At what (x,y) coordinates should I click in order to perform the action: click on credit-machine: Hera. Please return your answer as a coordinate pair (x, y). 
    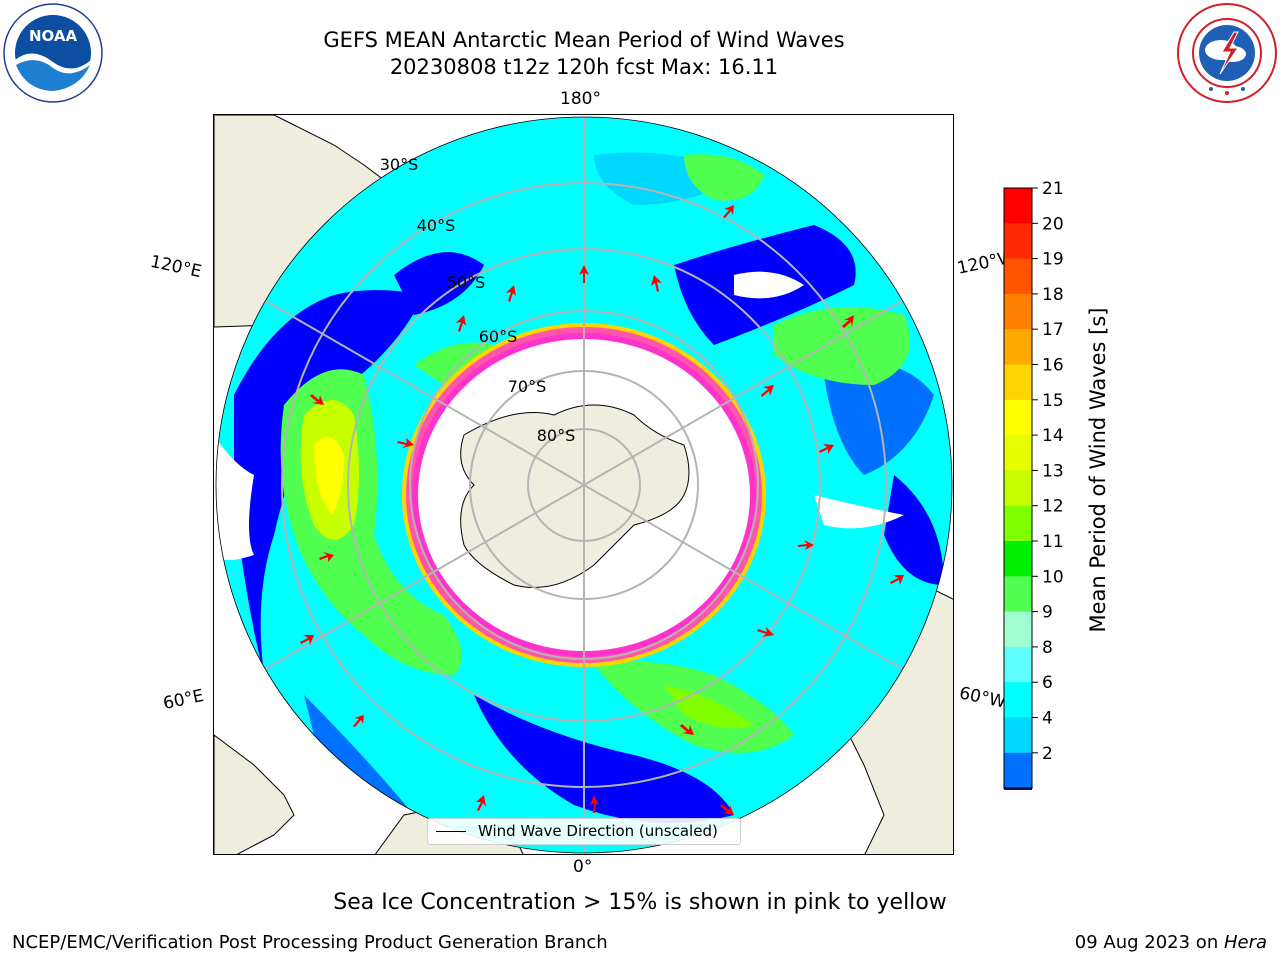
    Looking at the image, I should click on (1245, 942).